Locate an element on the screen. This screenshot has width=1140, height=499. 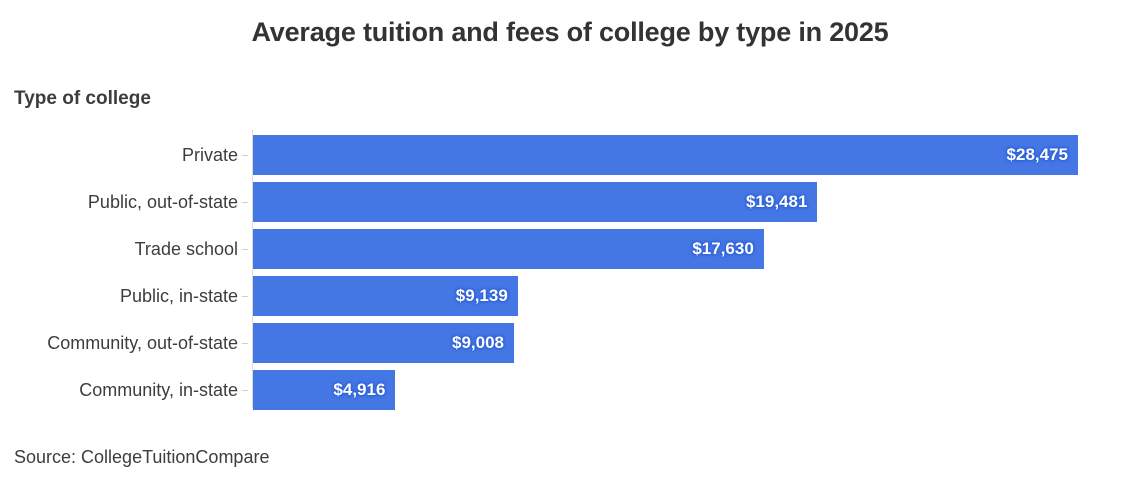
value-label: $9,008 is located at coordinates (477, 342).